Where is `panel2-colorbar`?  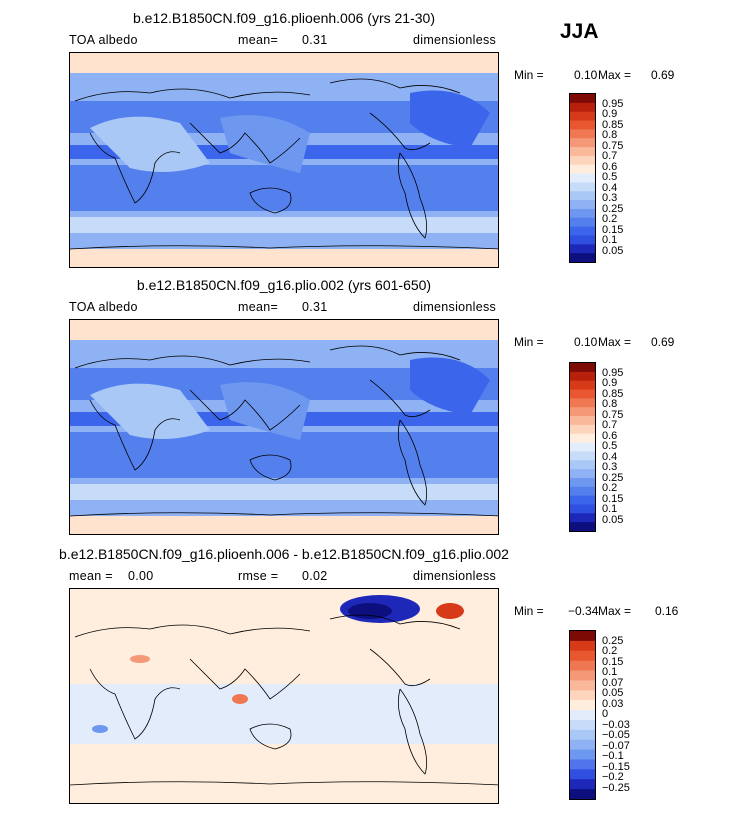
panel2-colorbar is located at coordinates (582, 447).